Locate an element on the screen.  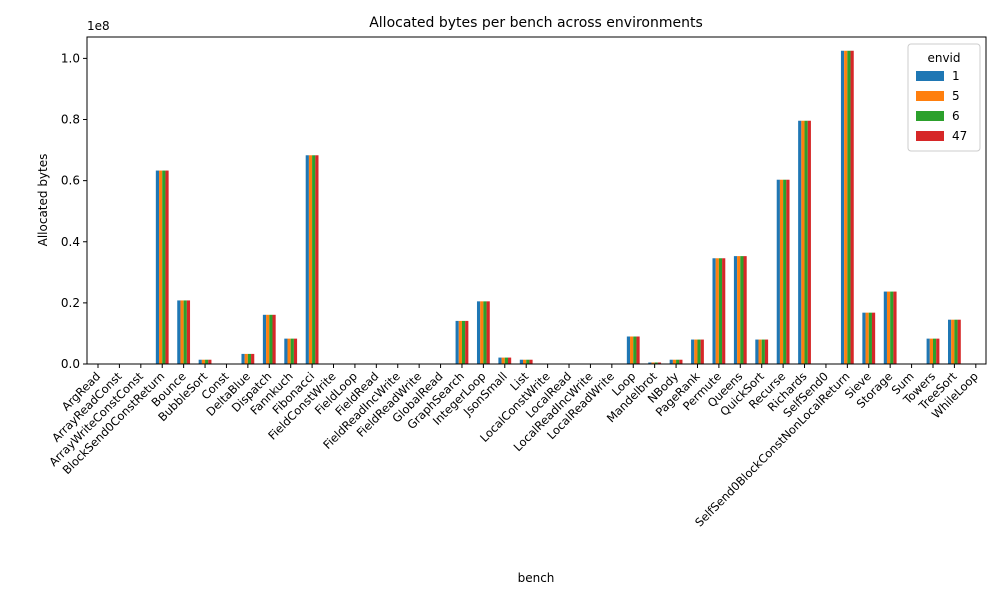
y-tick-label: 1.0 is located at coordinates (70, 58).